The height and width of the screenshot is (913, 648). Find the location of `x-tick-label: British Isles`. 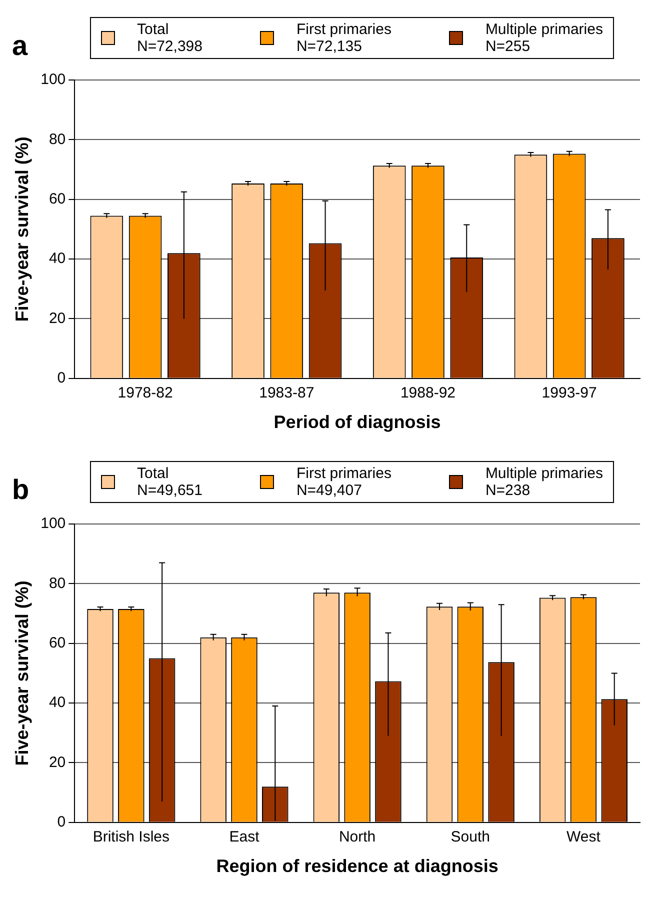

x-tick-label: British Isles is located at coordinates (131, 837).